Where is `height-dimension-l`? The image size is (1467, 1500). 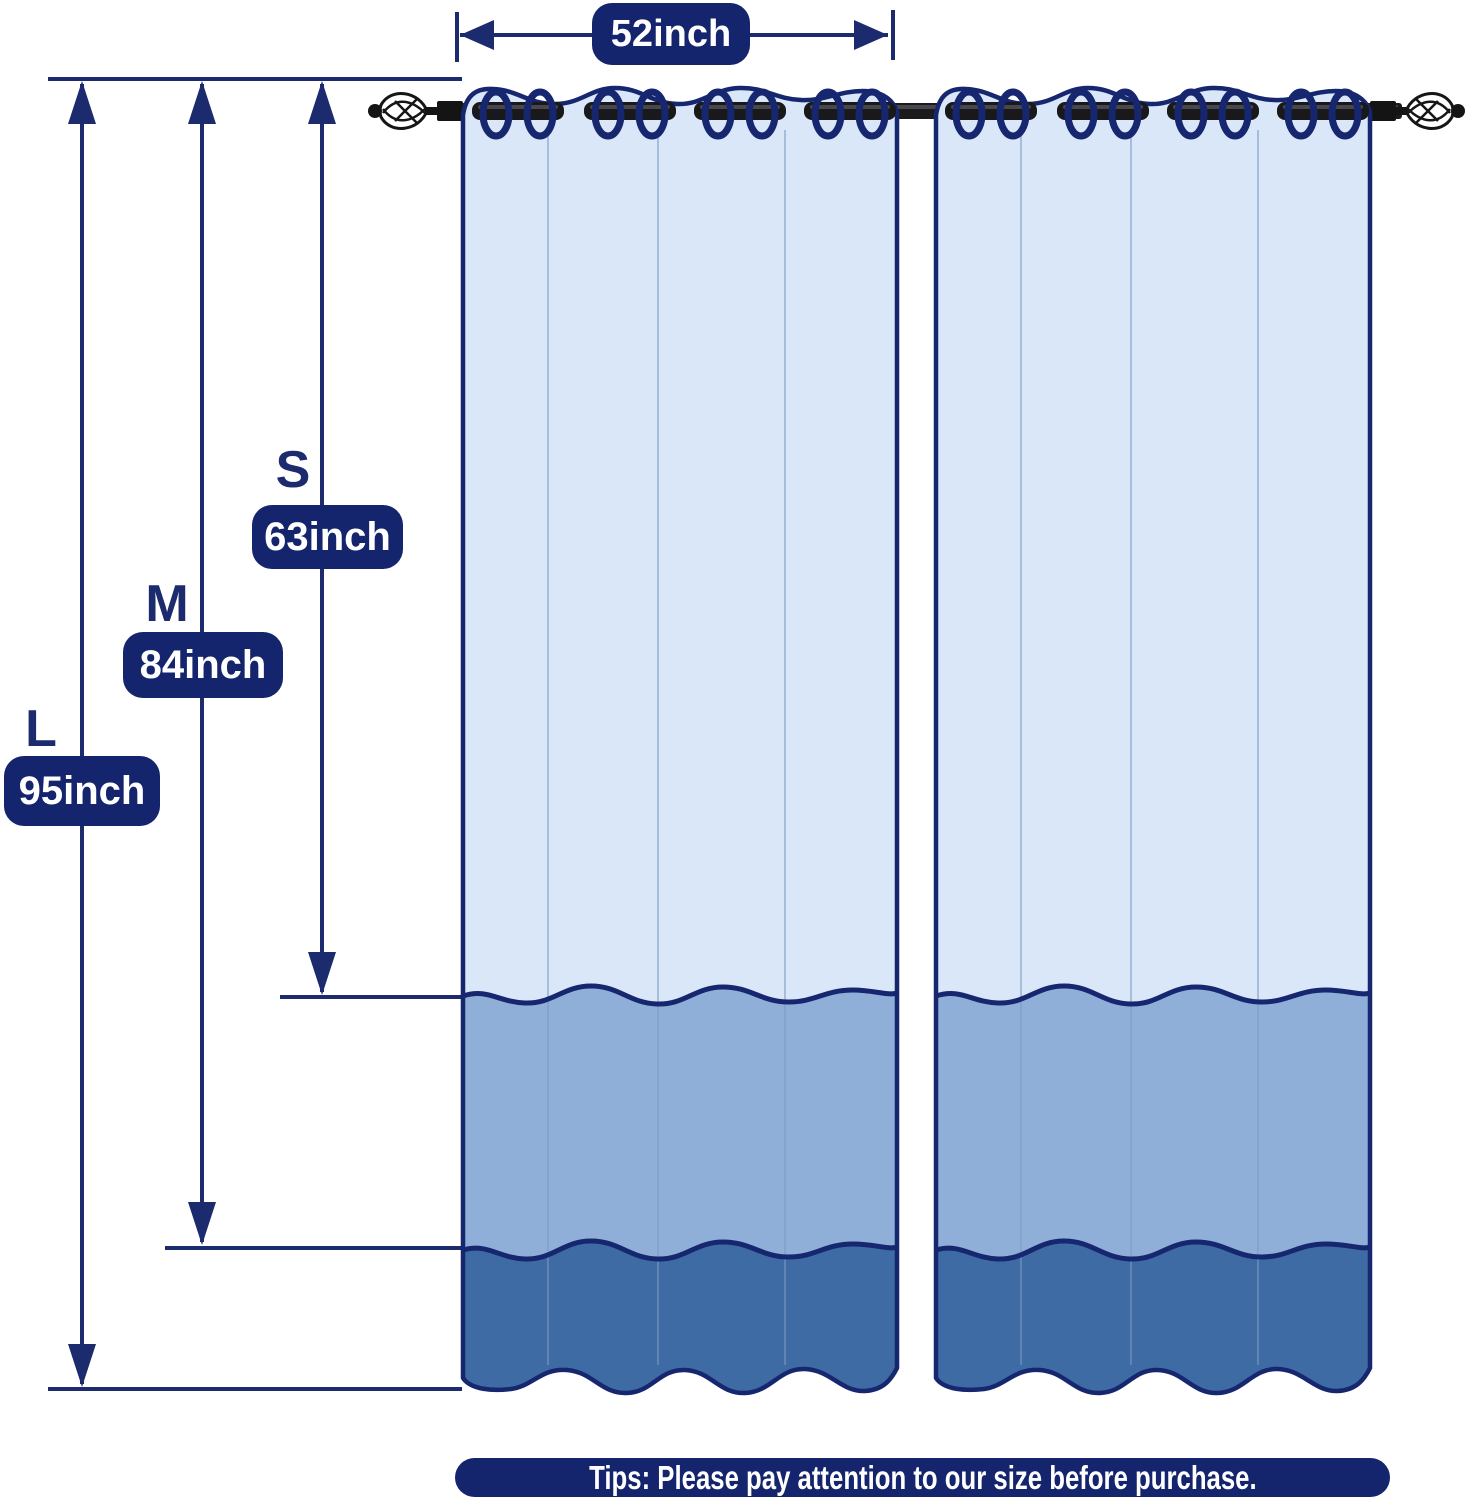
height-dimension-l is located at coordinates (82, 734).